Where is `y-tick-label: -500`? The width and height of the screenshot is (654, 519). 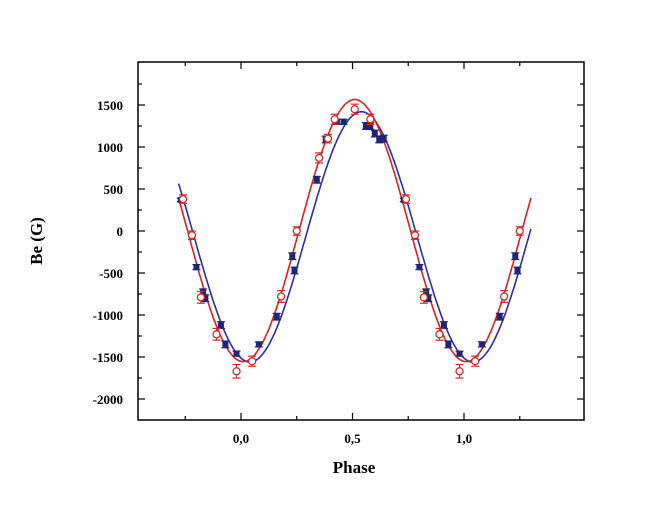 y-tick-label: -500 is located at coordinates (111, 273).